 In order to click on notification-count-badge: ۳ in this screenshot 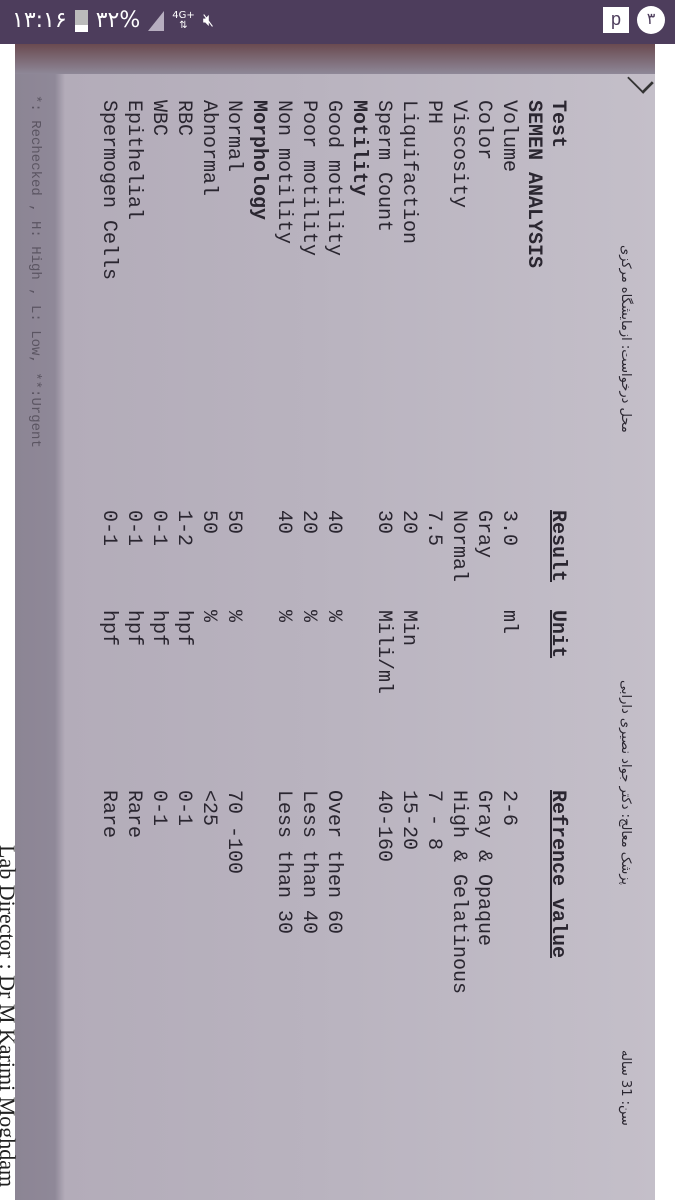, I will do `click(651, 20)`.